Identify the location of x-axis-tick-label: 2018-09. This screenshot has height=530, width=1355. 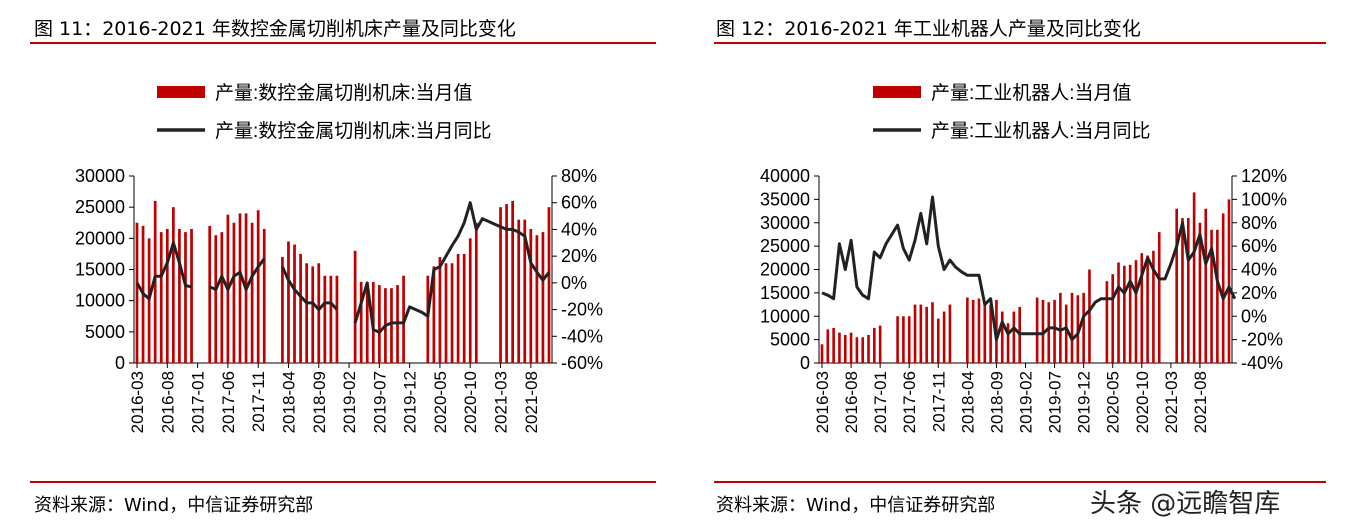
(319, 402).